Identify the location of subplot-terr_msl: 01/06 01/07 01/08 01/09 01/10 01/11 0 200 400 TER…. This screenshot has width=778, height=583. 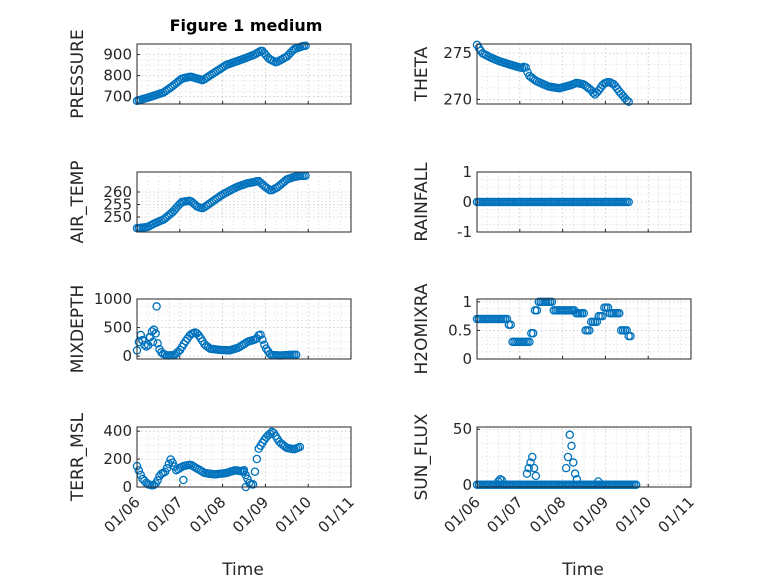
(213, 496).